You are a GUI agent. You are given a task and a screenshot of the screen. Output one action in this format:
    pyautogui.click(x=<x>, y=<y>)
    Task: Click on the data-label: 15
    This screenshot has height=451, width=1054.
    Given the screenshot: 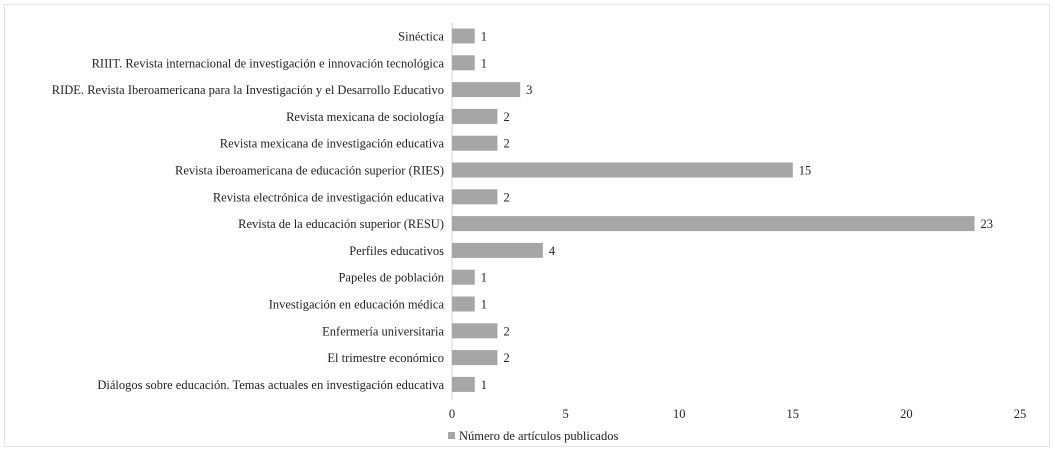 What is the action you would take?
    pyautogui.click(x=805, y=171)
    